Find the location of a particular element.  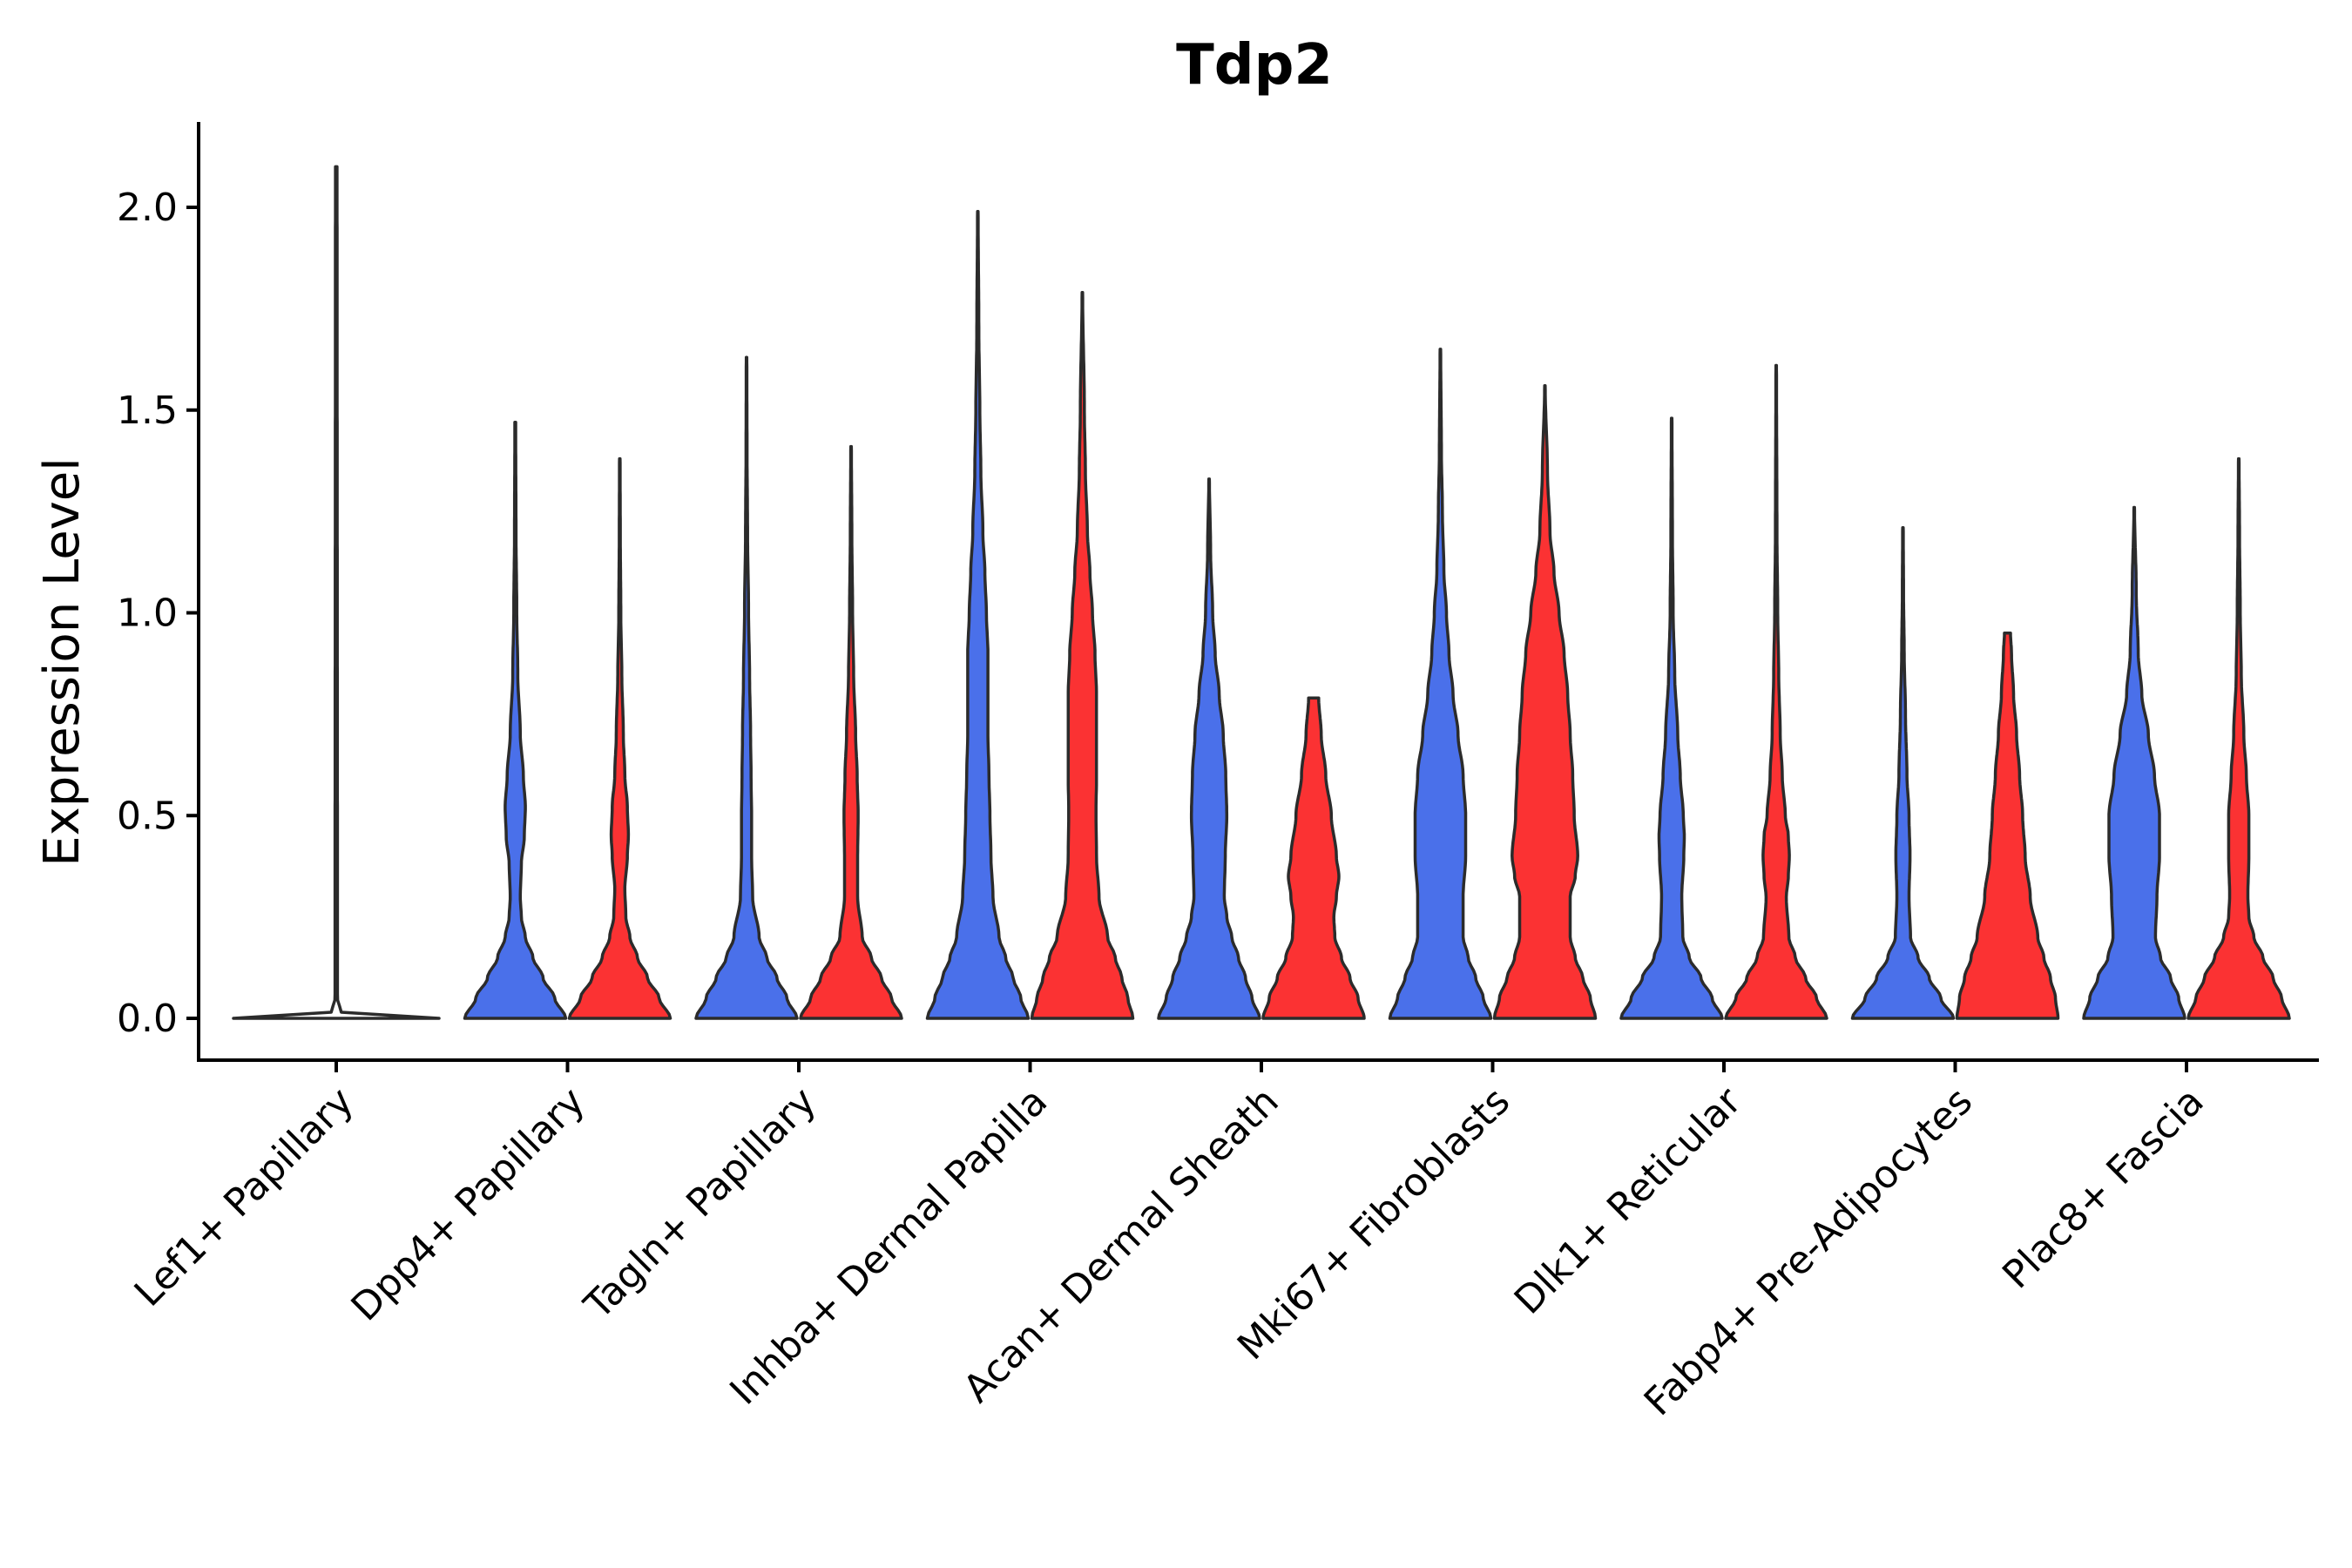

violin-single is located at coordinates (336, 592).